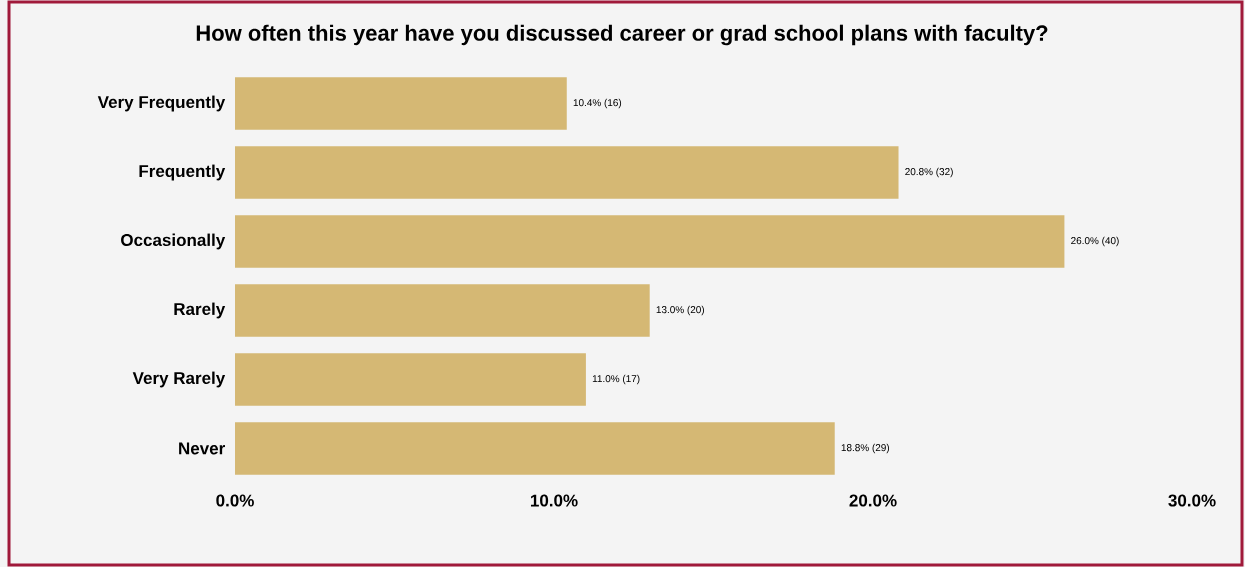 Image resolution: width=1245 pixels, height=567 pixels. What do you see at coordinates (161, 103) in the screenshot?
I see `y-tick-label: Very Frequently` at bounding box center [161, 103].